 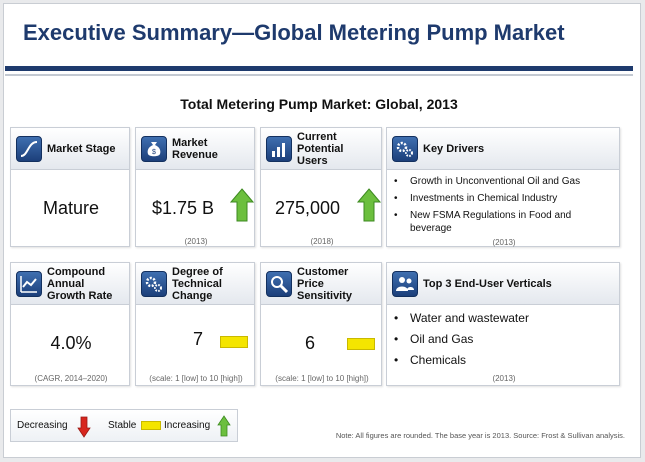 I want to click on key-drivers-label: Key Drivers, so click(x=454, y=149).